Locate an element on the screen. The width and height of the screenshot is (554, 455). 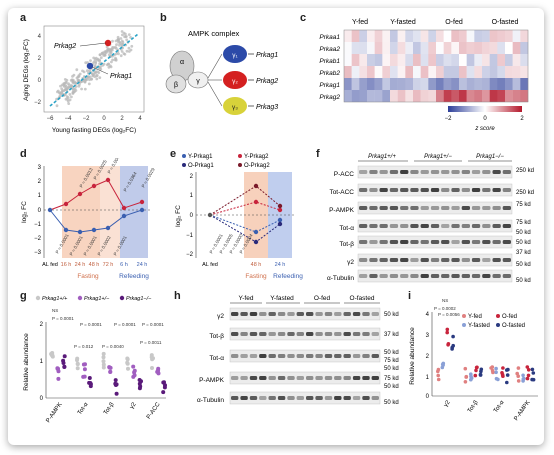
f-row-label: Tot-β is located at coordinates (346, 244).